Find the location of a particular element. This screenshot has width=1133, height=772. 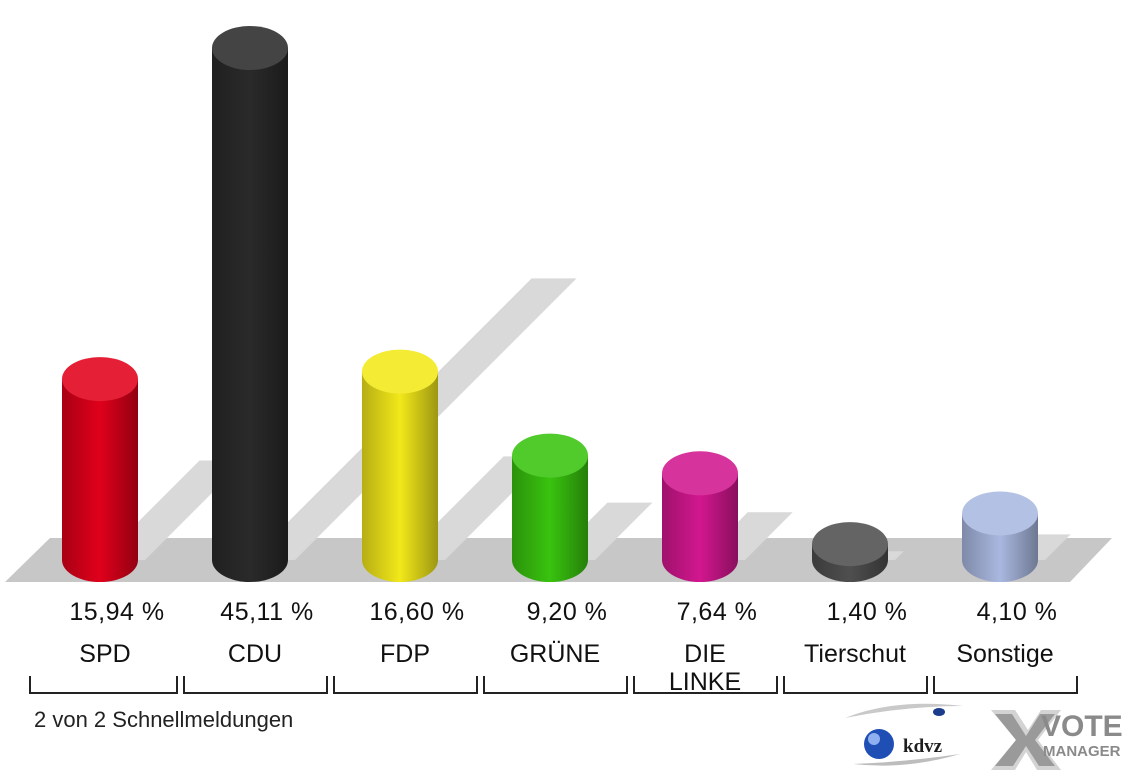

category-label: FDP is located at coordinates (405, 654).